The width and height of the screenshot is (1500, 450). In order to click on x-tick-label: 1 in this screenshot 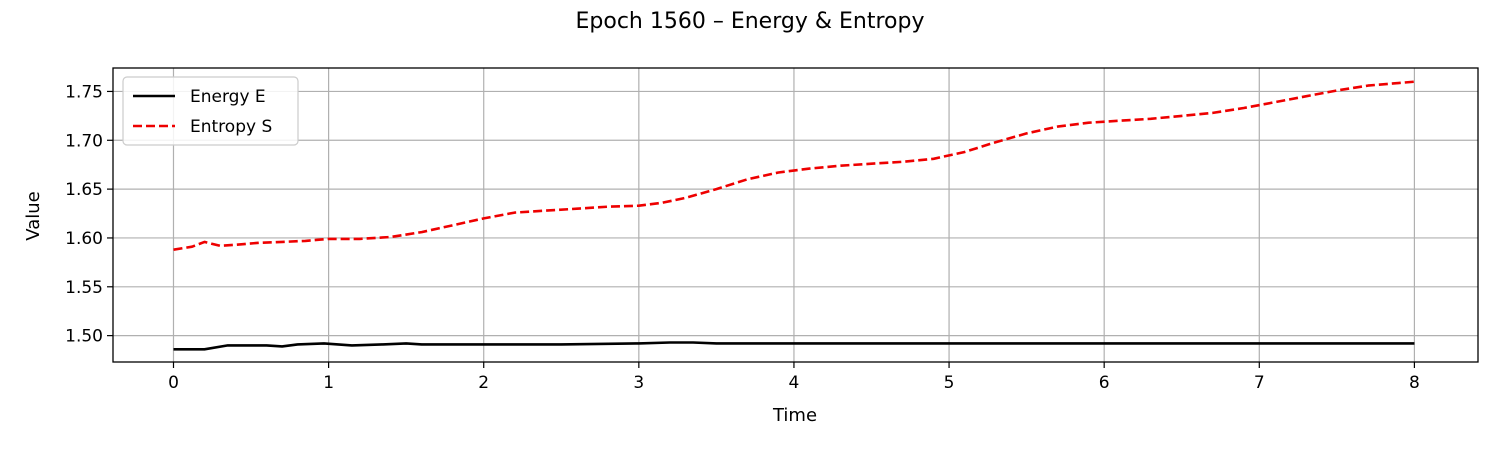, I will do `click(328, 383)`.